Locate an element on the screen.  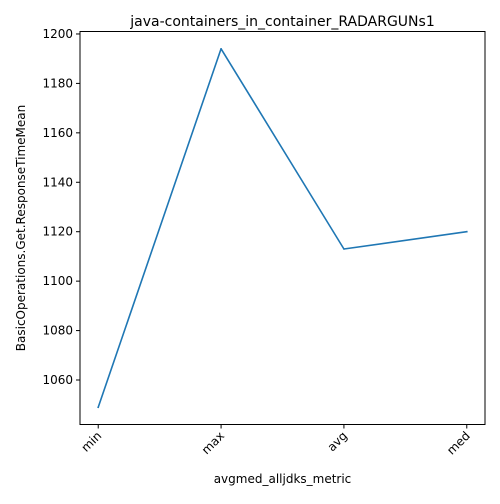
y-tick-label: 1100 is located at coordinates (57, 281).